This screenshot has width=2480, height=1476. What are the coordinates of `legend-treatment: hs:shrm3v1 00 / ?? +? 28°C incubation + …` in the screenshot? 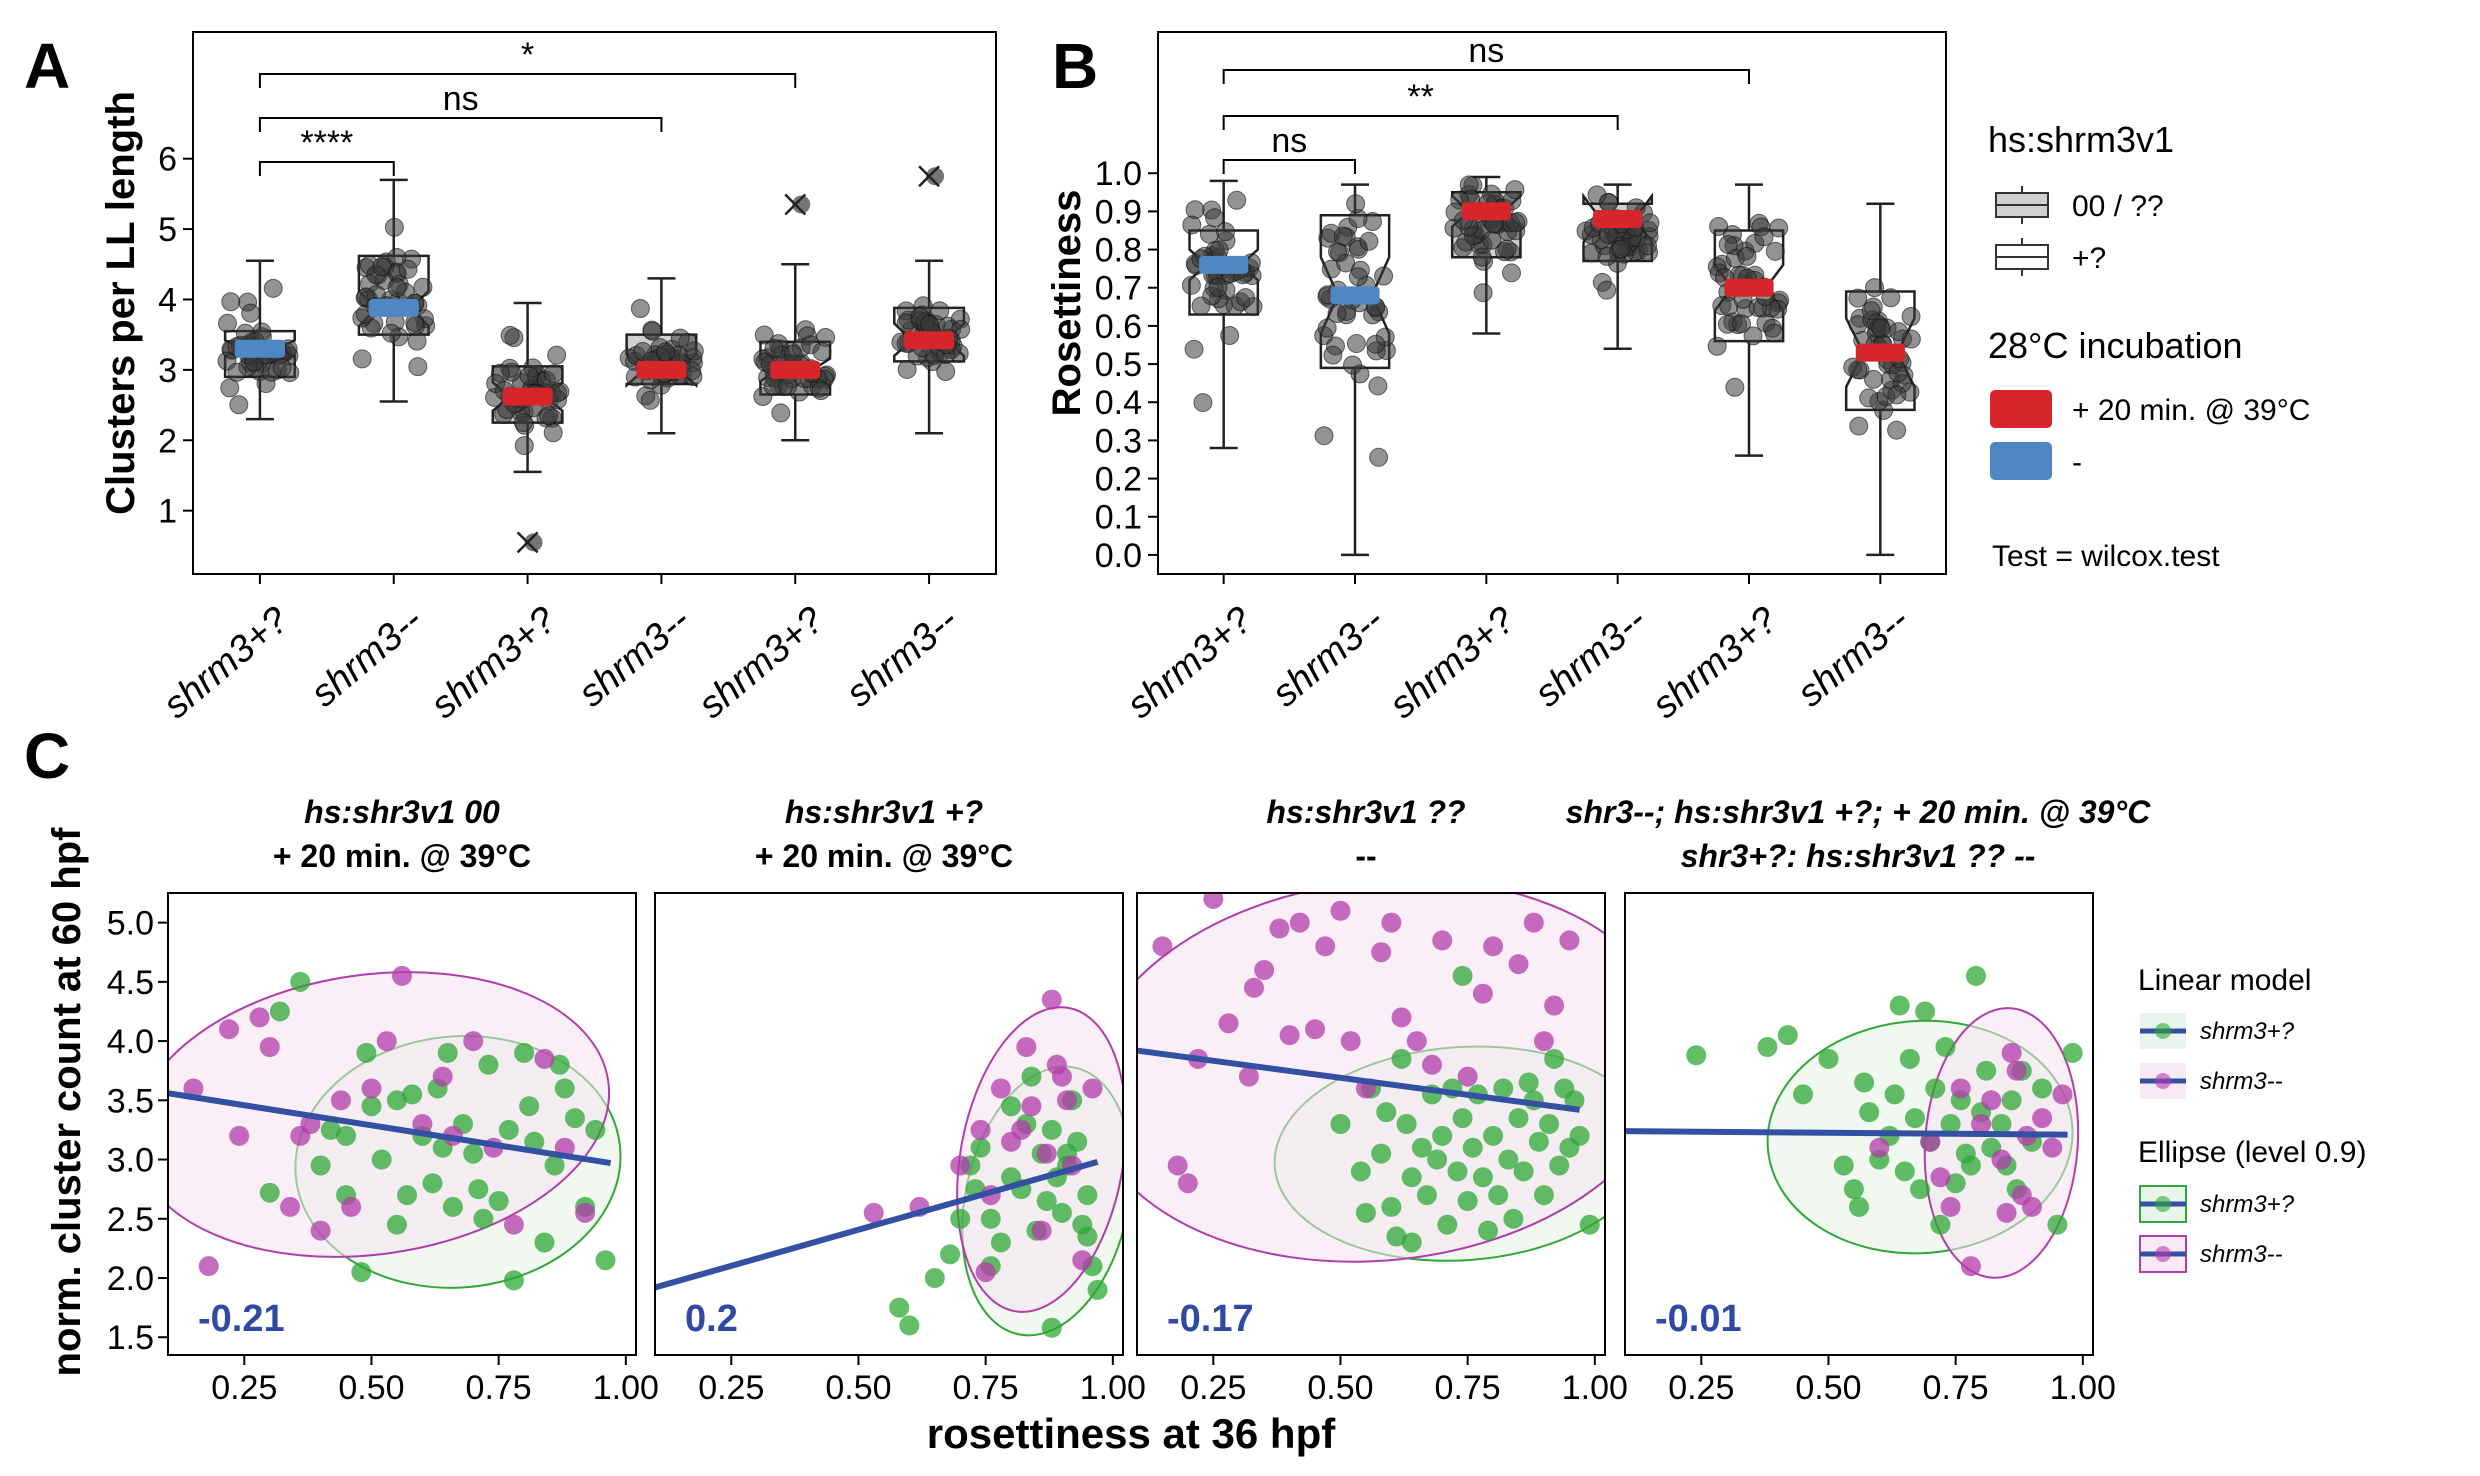 It's located at (2149, 346).